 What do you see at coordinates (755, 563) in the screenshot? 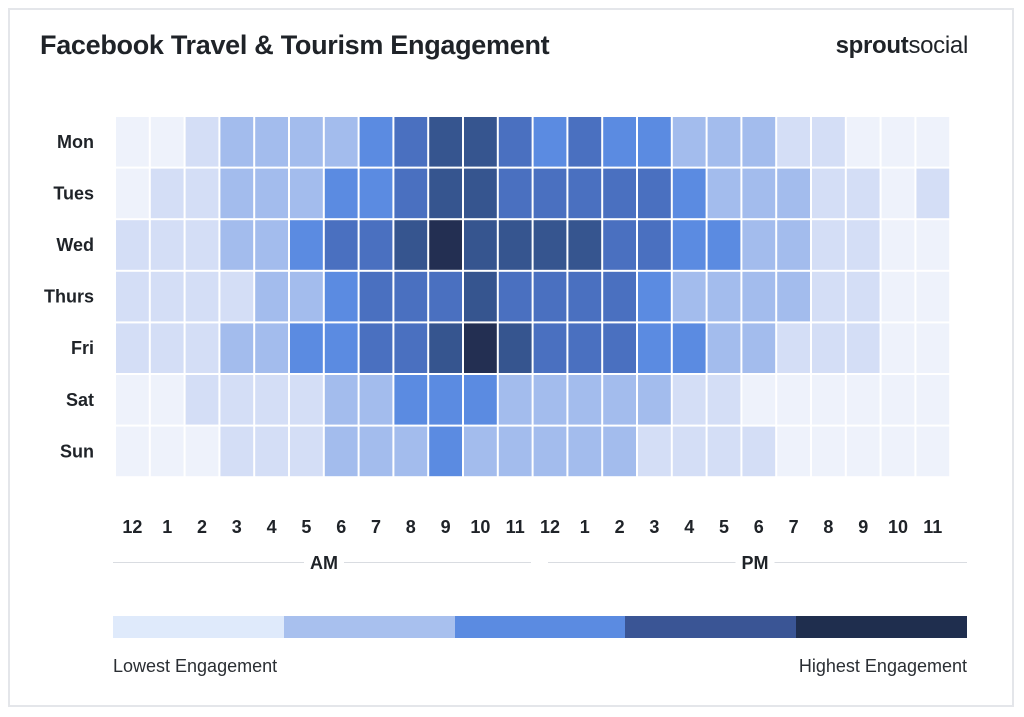
I see `pm-label: PM` at bounding box center [755, 563].